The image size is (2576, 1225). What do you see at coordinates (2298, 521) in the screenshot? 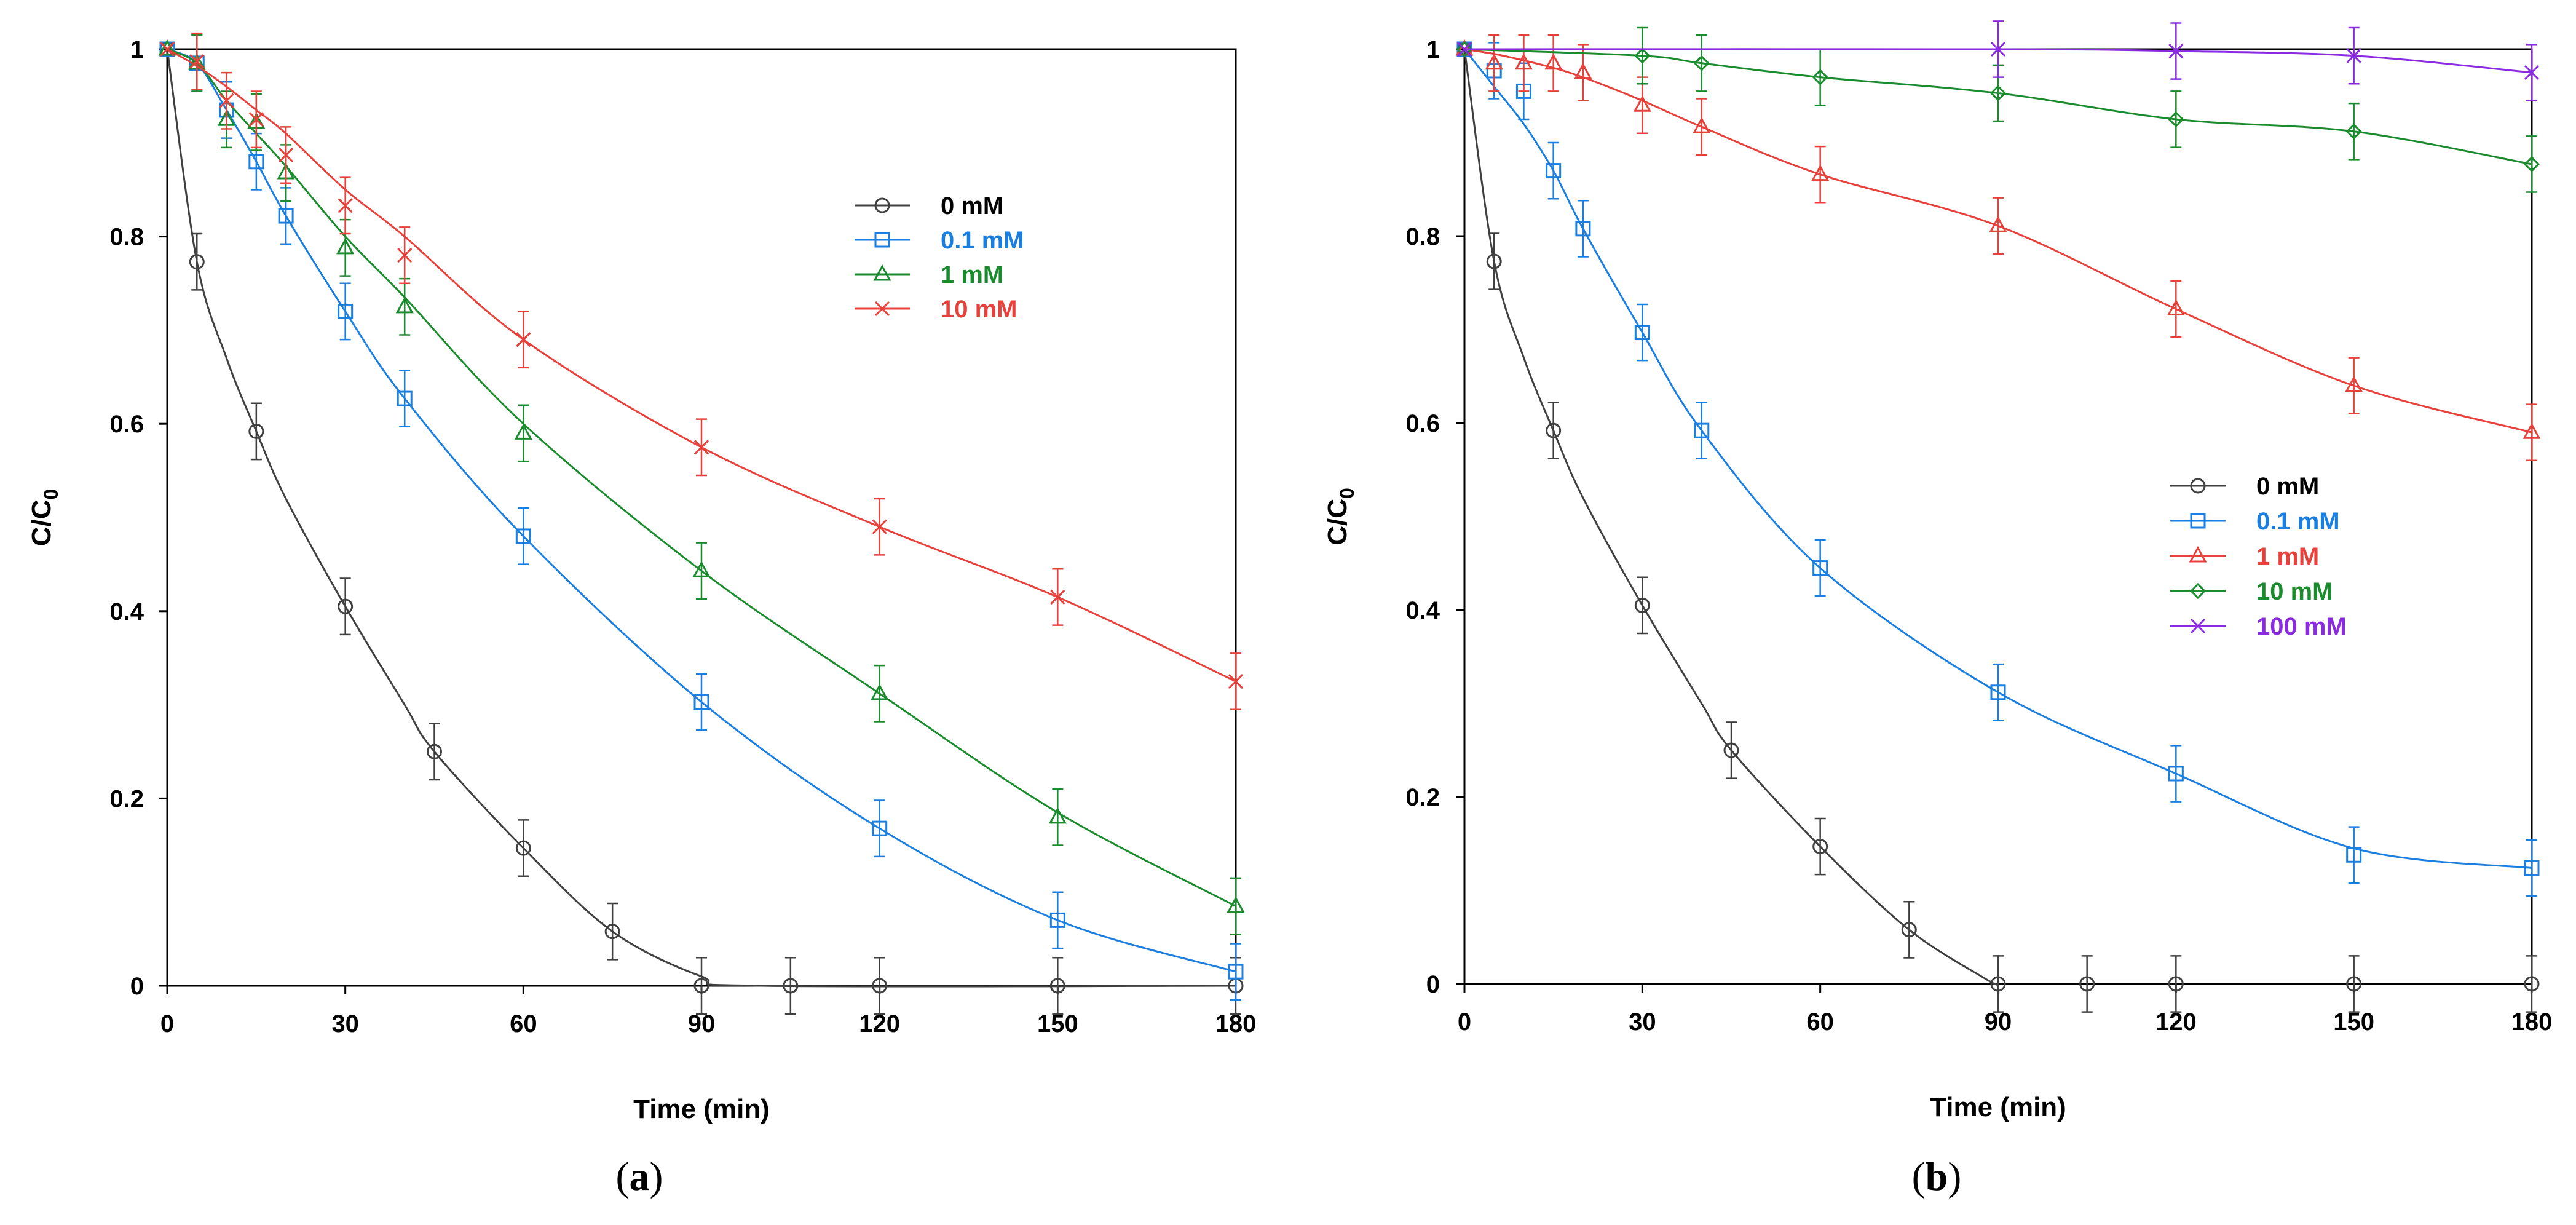
I see `legend-label: 0.1 mM` at bounding box center [2298, 521].